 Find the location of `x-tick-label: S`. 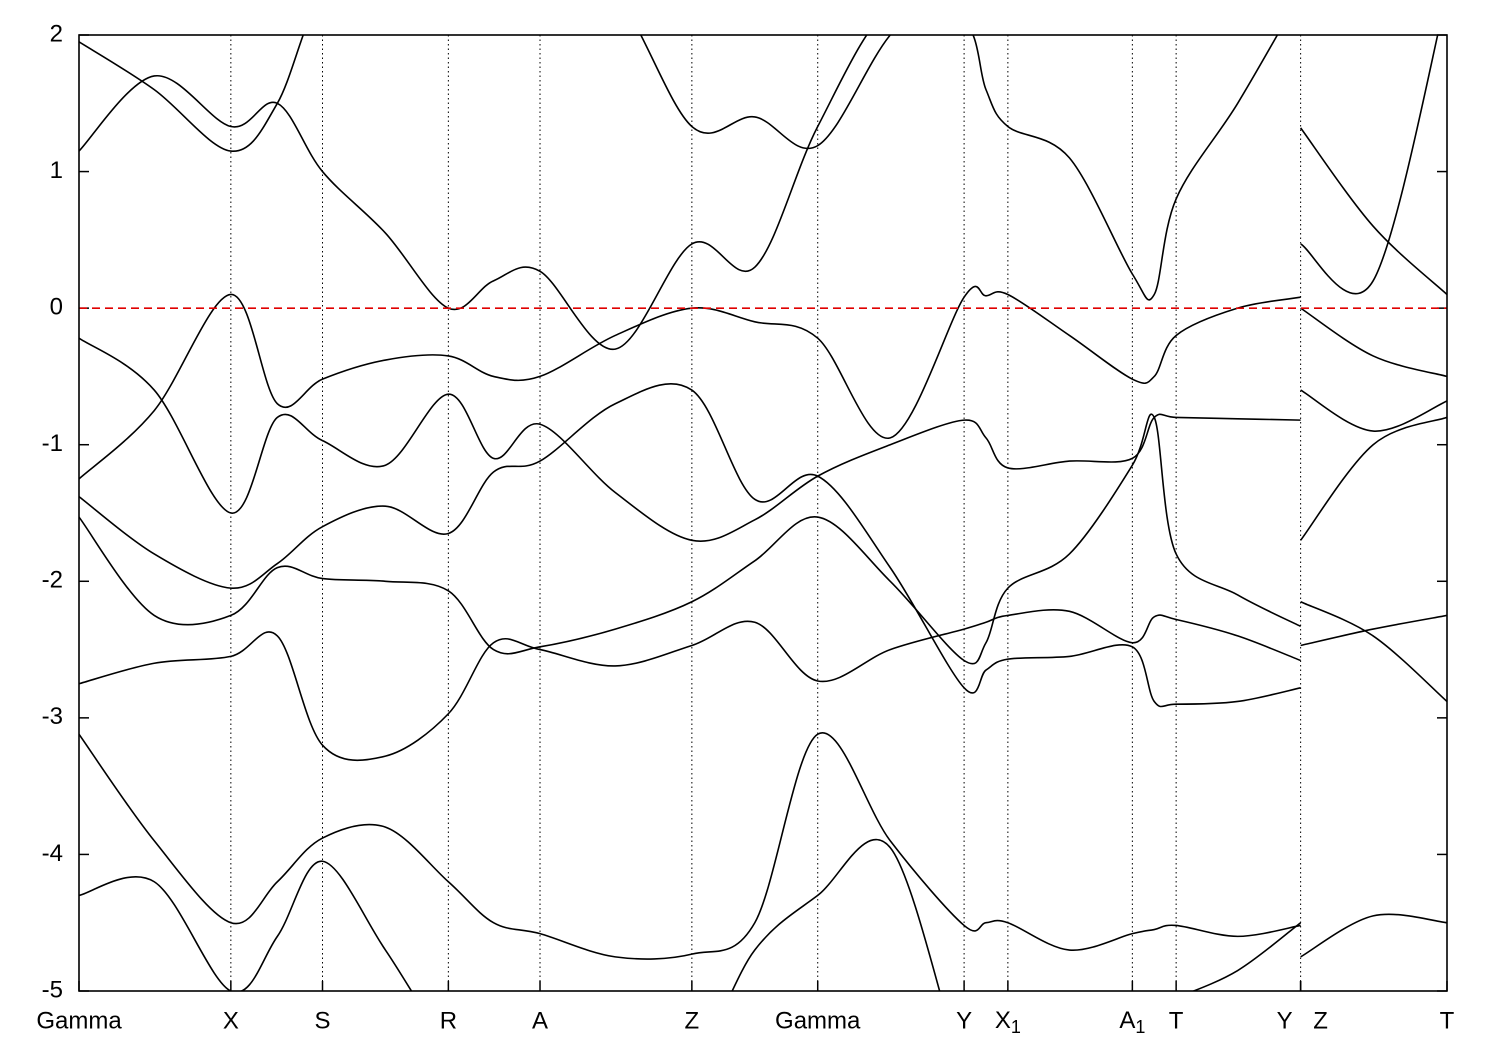

x-tick-label: S is located at coordinates (322, 1020).